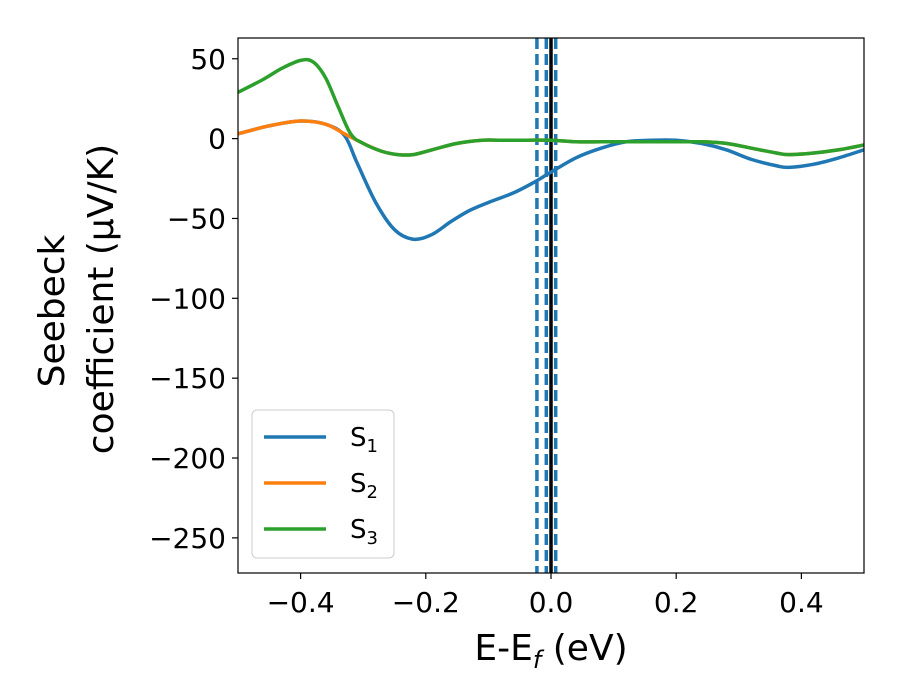  Describe the element at coordinates (323, 484) in the screenshot. I see `legend: S1 S2 S3` at that location.